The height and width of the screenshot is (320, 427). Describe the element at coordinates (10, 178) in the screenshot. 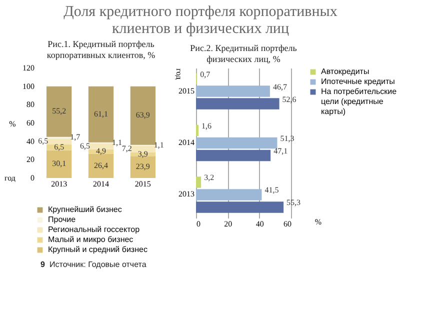

I see `x-axis-title: год` at that location.